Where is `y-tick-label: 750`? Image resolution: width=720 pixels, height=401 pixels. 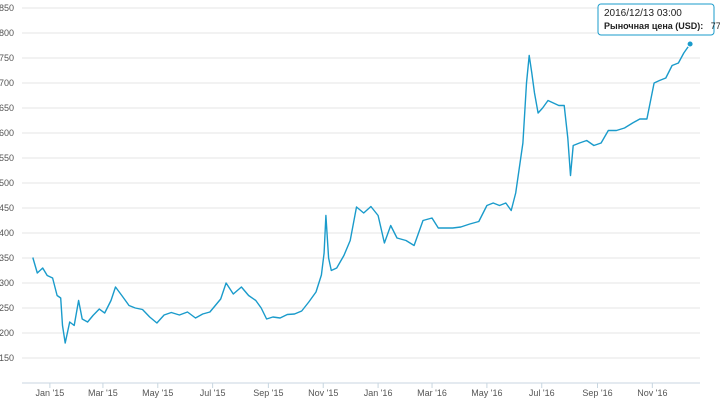 y-tick-label: 750 is located at coordinates (7, 58).